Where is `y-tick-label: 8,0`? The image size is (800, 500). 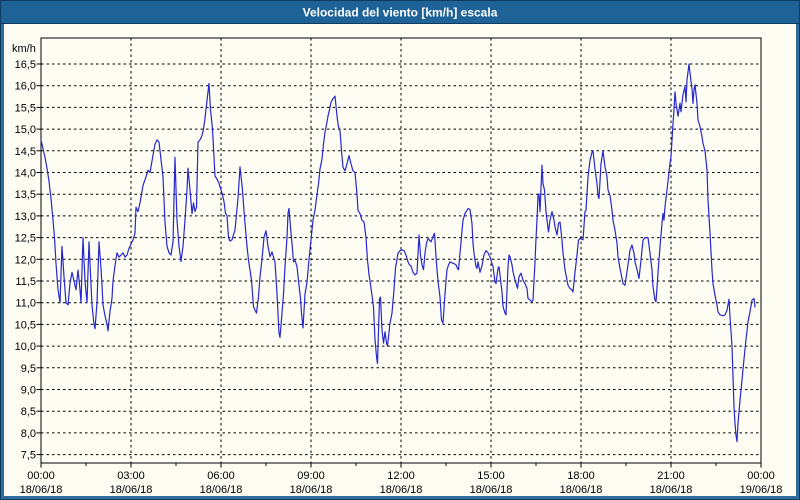
y-tick-label: 8,0 is located at coordinates (28, 434).